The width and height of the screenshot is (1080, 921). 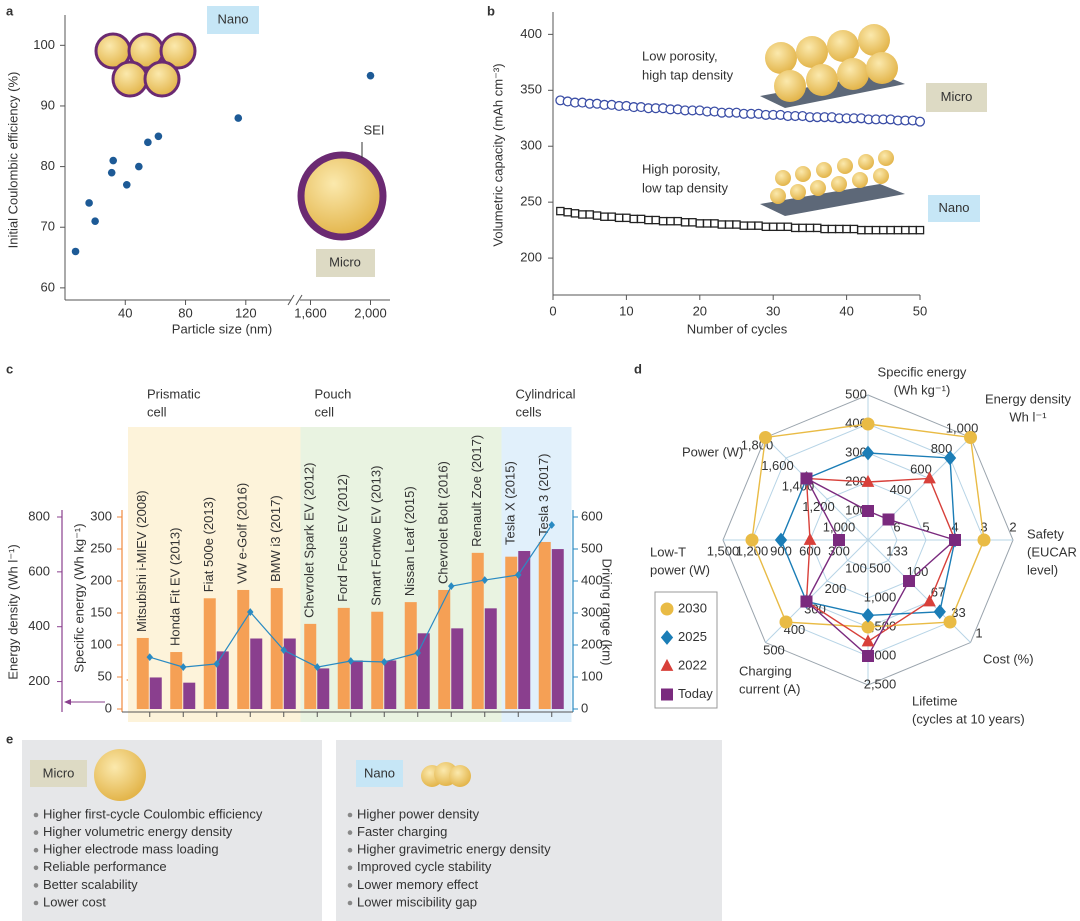 I want to click on list-item: Lower miscibility gap, so click(x=417, y=901).